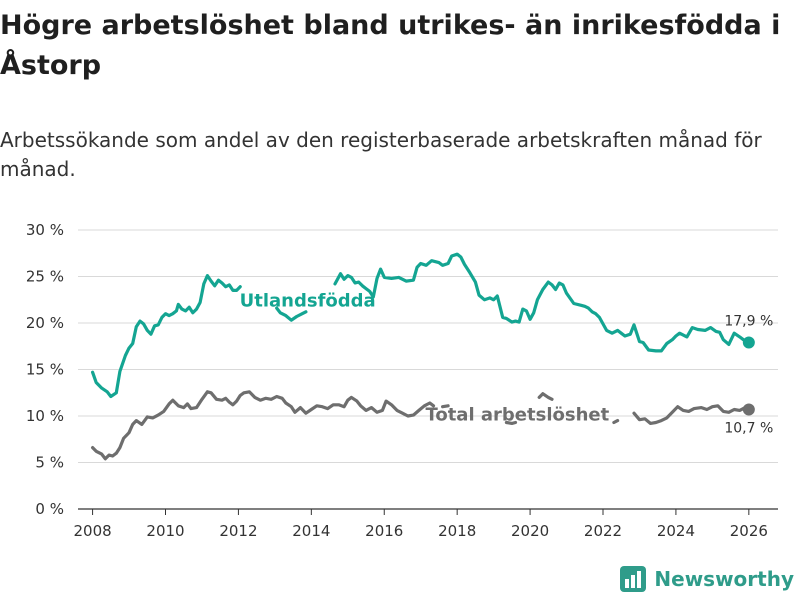  Describe the element at coordinates (748, 428) in the screenshot. I see `series-end-value-label: 10,7 %` at that location.